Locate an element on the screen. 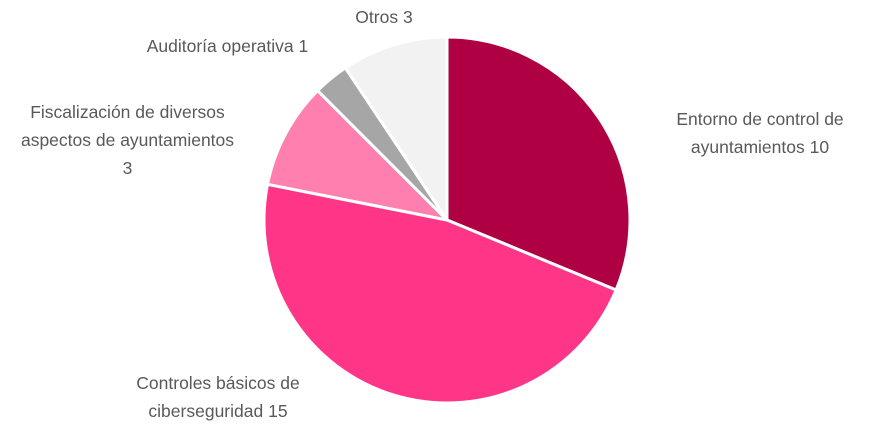 The height and width of the screenshot is (425, 869). value-label: 1 is located at coordinates (303, 46).